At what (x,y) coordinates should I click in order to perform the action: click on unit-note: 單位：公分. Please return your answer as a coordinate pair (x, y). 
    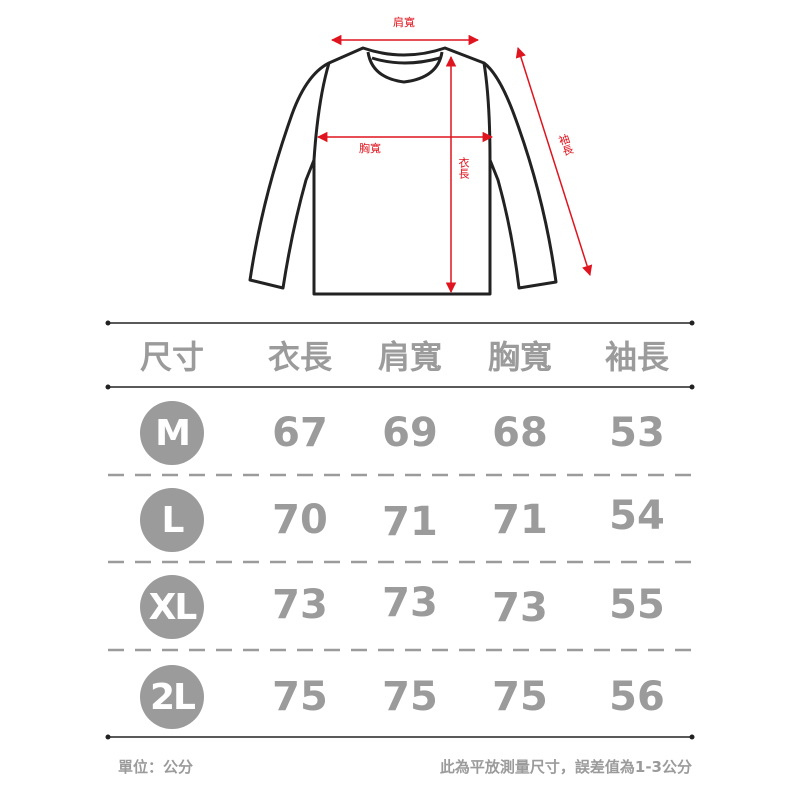
    Looking at the image, I should click on (156, 767).